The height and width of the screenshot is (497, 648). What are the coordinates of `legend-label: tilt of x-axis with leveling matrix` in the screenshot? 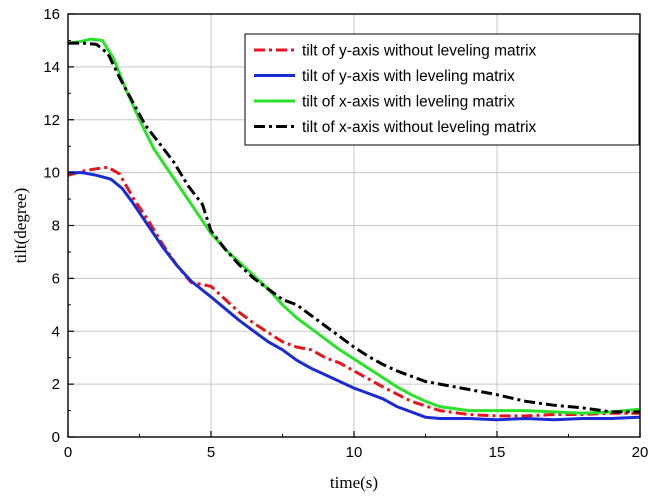 It's located at (408, 102).